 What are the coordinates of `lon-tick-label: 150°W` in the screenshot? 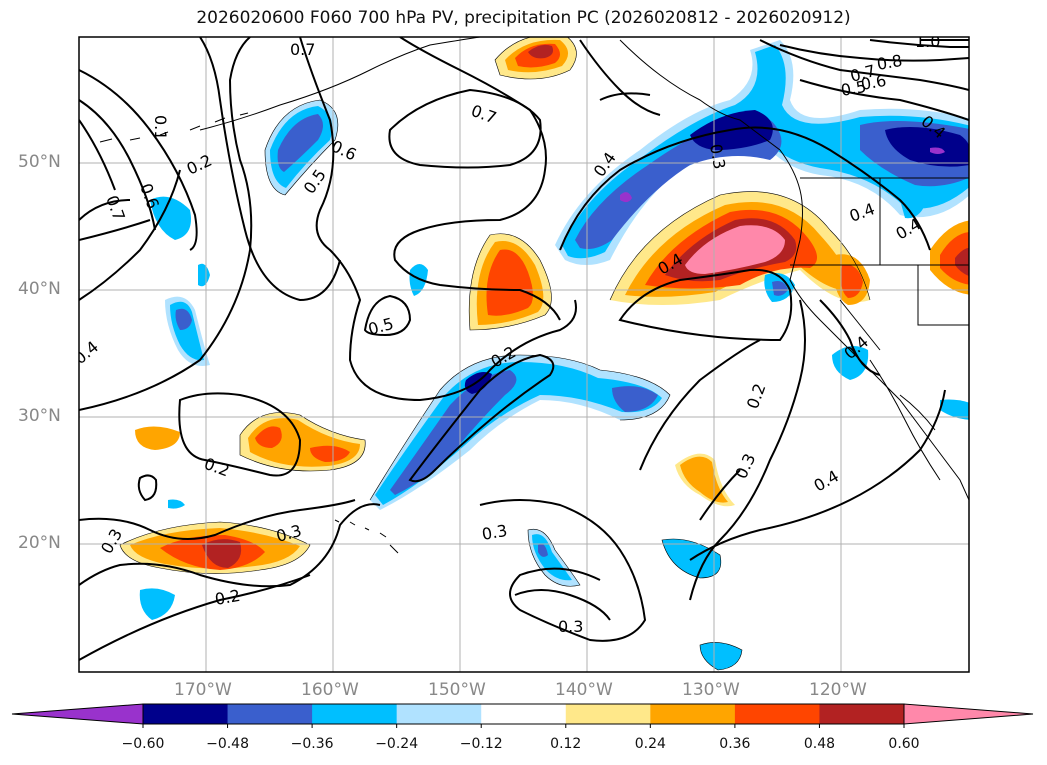 It's located at (457, 690).